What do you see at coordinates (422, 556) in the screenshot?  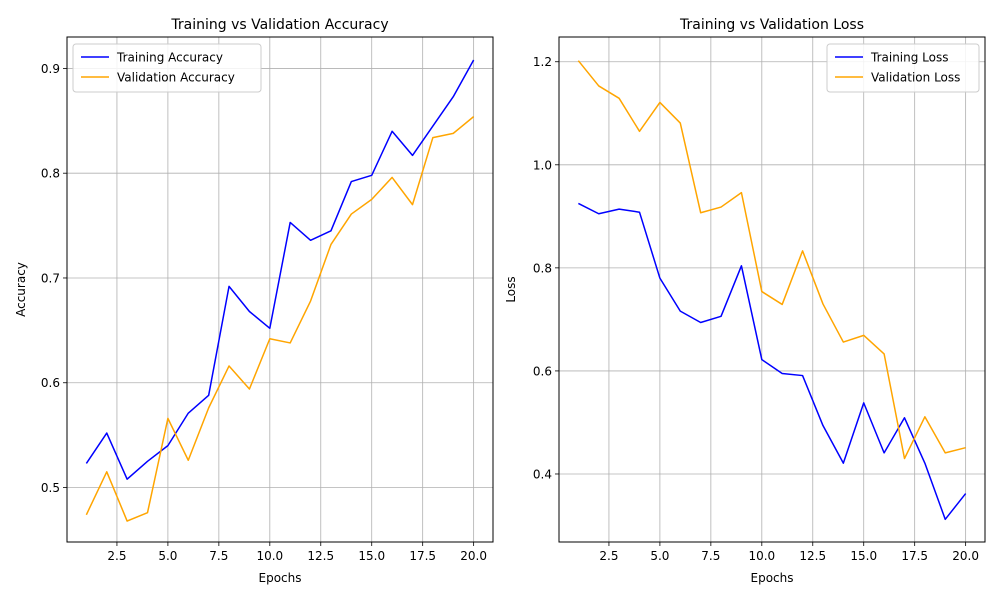 I see `accuracy-x-tick-label: 17.5` at bounding box center [422, 556].